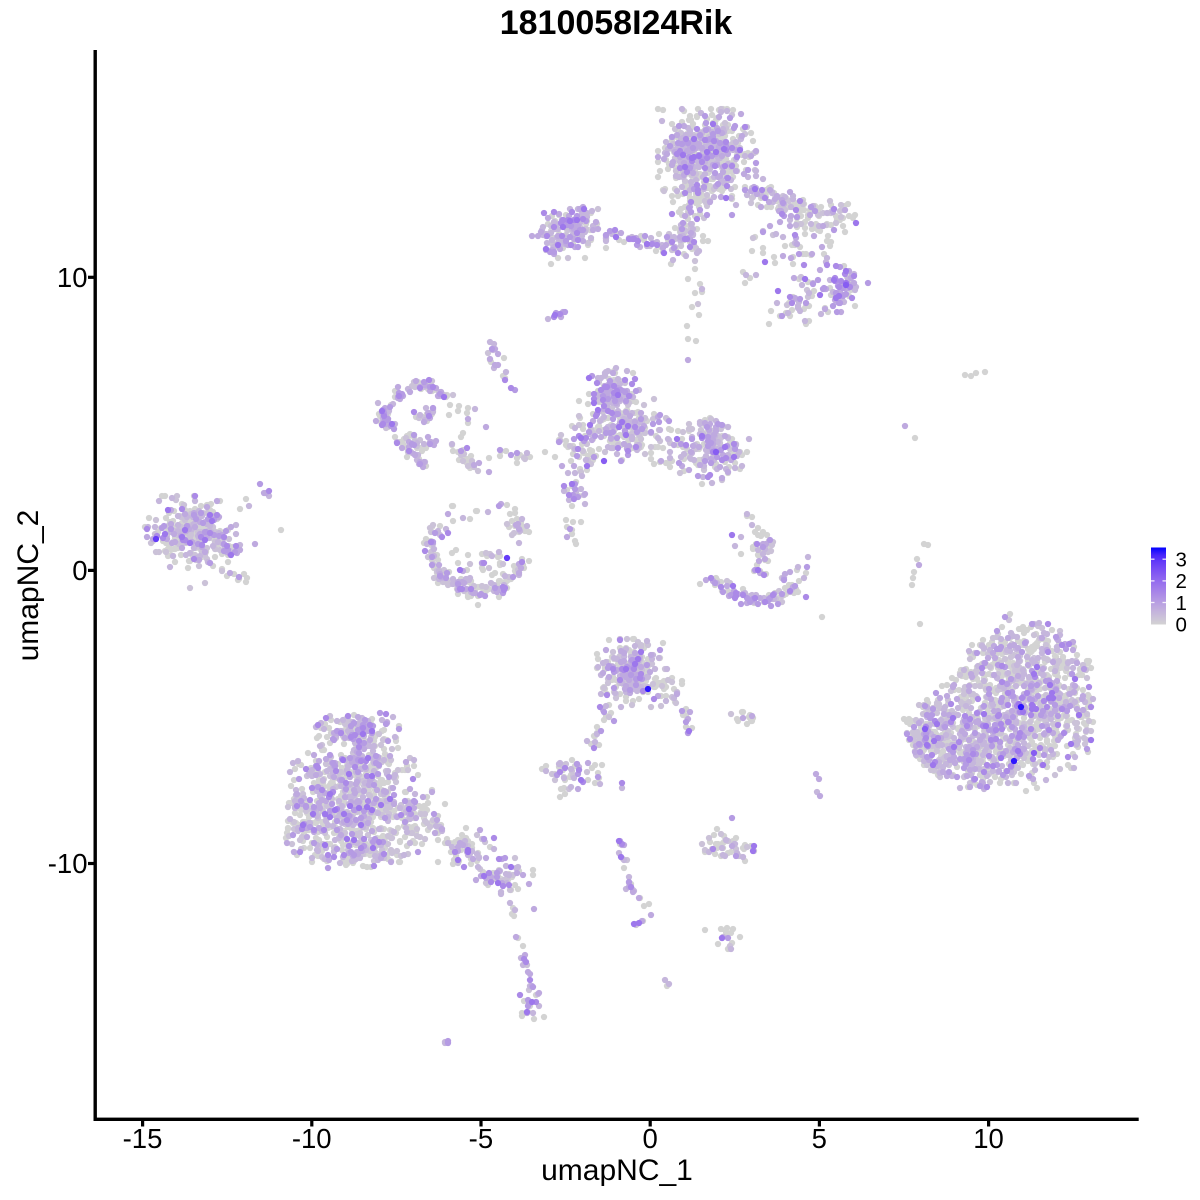 This screenshot has width=1200, height=1200. What do you see at coordinates (617, 1170) in the screenshot?
I see `svg-text: umapNC_1` at bounding box center [617, 1170].